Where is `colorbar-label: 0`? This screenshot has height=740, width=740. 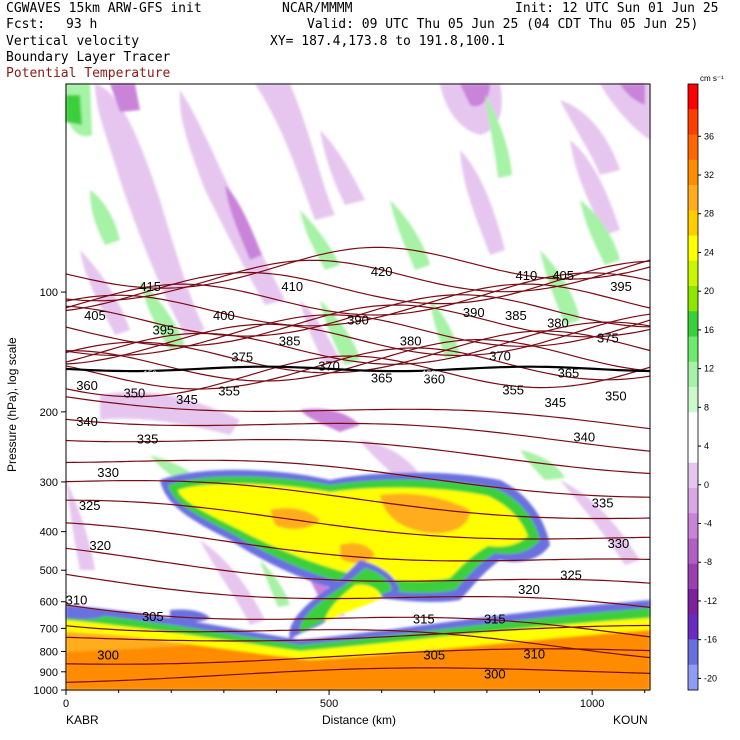
colorbar-label: 0 is located at coordinates (706, 485).